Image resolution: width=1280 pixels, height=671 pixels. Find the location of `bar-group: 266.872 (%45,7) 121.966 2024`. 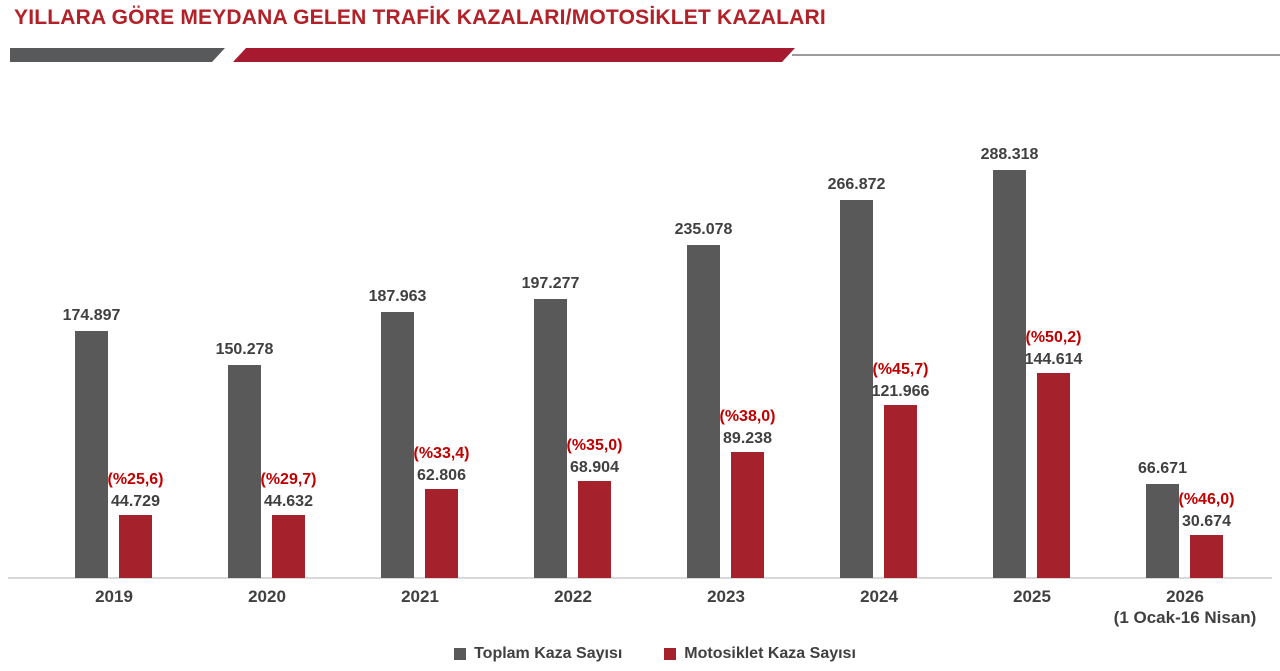

bar-group: 266.872 (%45,7) 121.966 2024 is located at coordinates (879, 303).